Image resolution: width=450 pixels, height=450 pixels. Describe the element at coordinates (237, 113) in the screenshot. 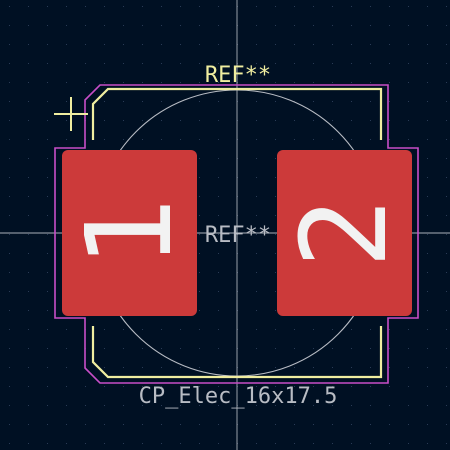

I see `silkscreen-top-edge` at that location.